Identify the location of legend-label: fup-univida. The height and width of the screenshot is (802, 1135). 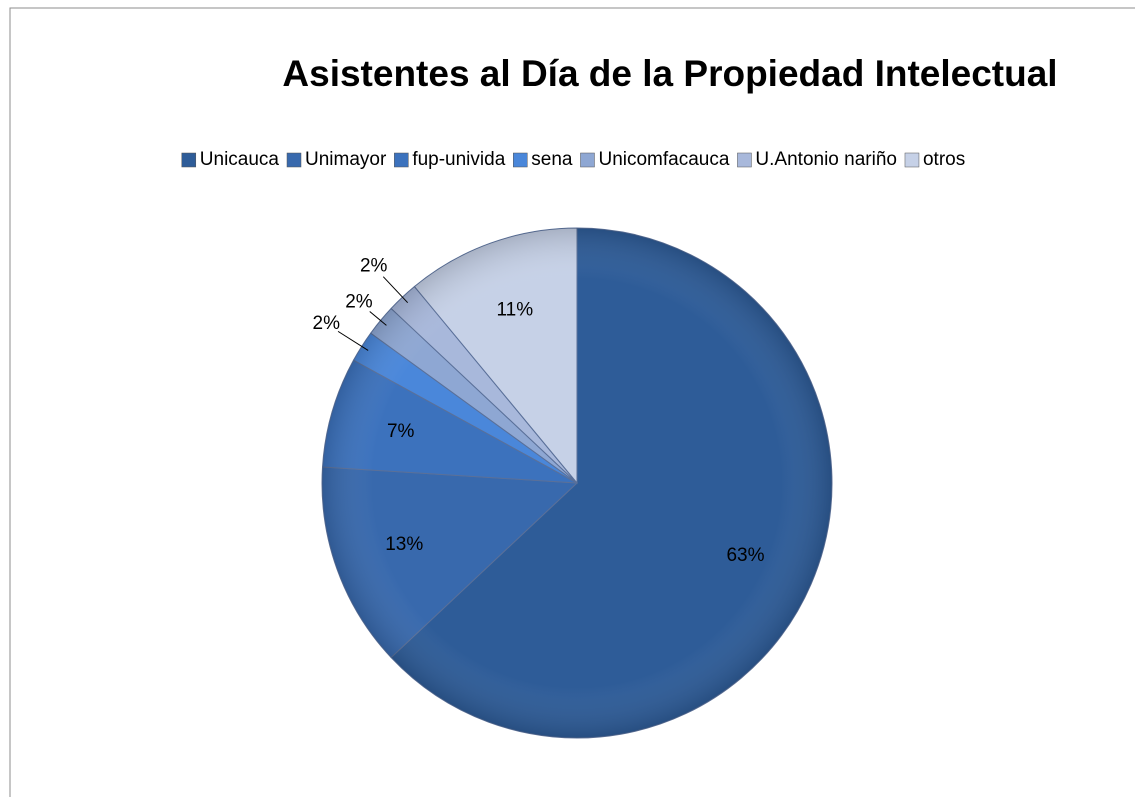
(458, 159).